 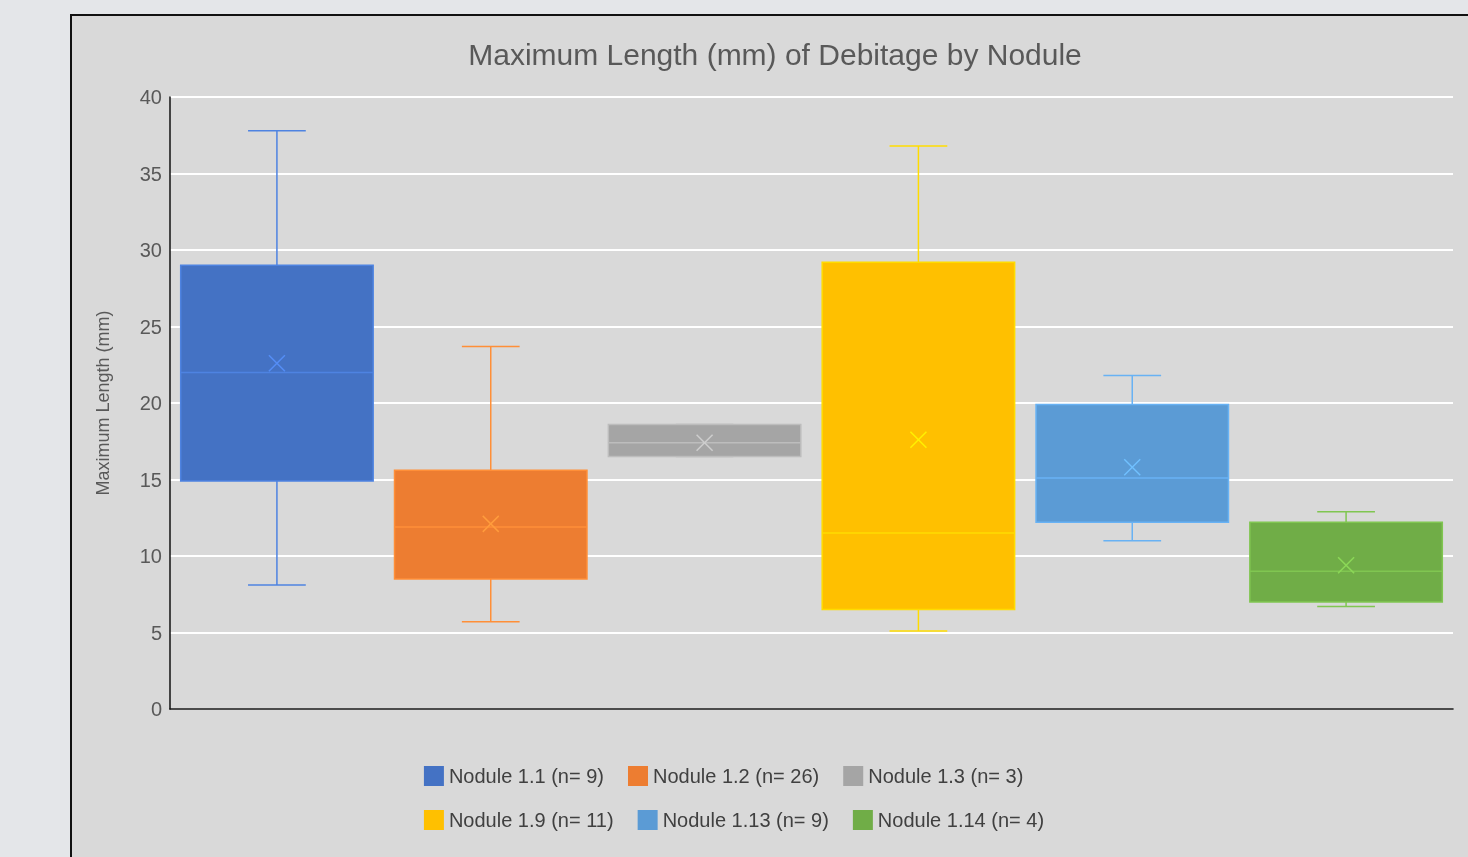 What do you see at coordinates (736, 776) in the screenshot?
I see `legend-label: Nodule 1.2 (n= 26)` at bounding box center [736, 776].